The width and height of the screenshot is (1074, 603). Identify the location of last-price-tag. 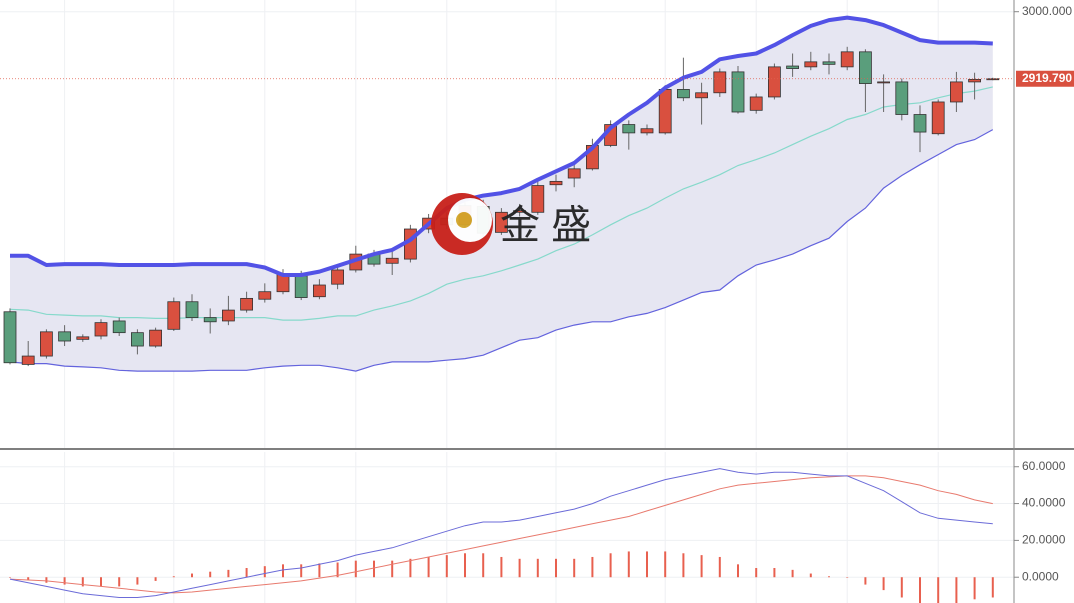
(1045, 78).